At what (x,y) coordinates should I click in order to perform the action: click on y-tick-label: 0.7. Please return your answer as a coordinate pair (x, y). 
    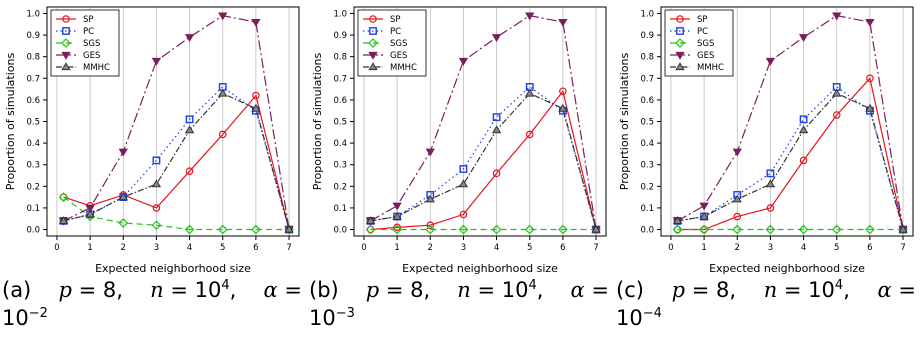
    Looking at the image, I should click on (33, 79).